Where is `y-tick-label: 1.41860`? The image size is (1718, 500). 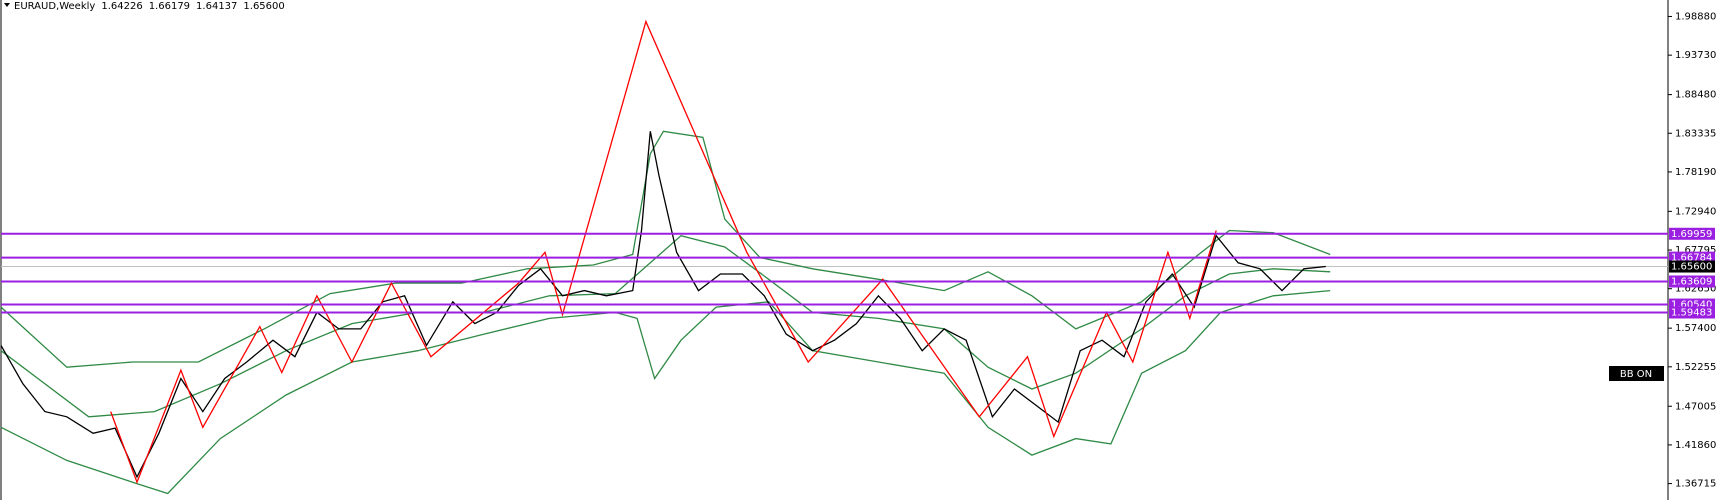 y-tick-label: 1.41860 is located at coordinates (1695, 445).